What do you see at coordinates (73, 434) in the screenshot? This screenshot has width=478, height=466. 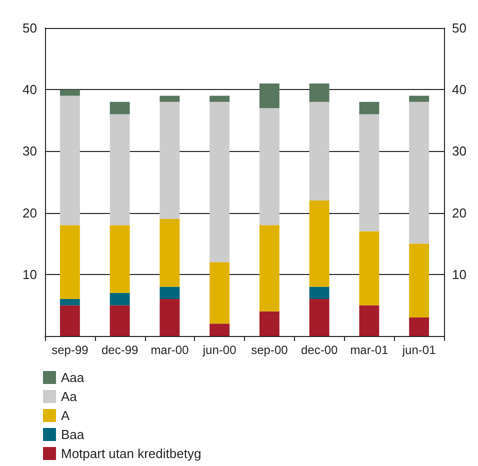 I see `legend-label: Baa` at bounding box center [73, 434].